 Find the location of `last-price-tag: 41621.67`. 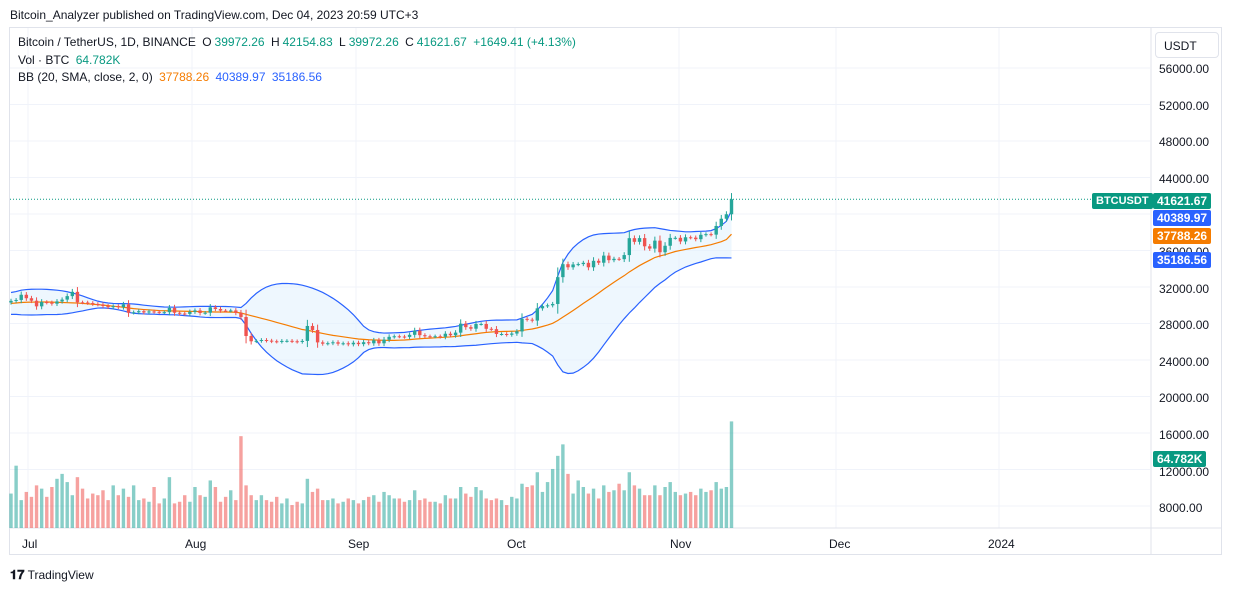

last-price-tag: 41621.67 is located at coordinates (1182, 201).